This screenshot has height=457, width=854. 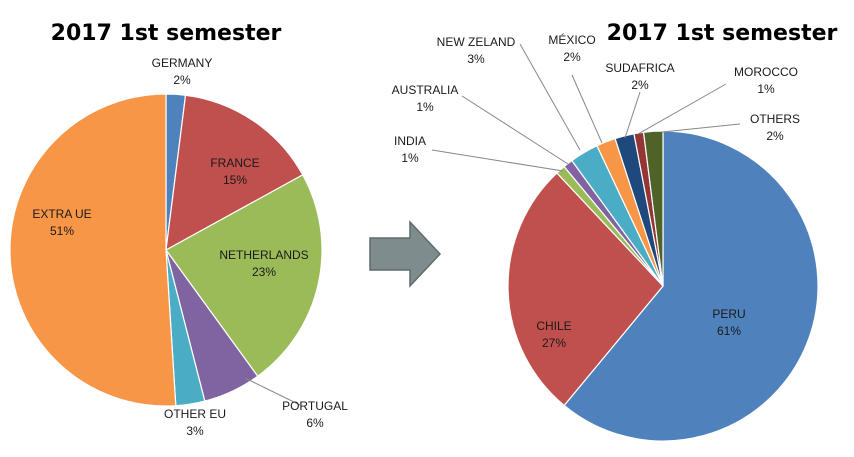 I want to click on slice-name: INDIA, so click(x=410, y=141).